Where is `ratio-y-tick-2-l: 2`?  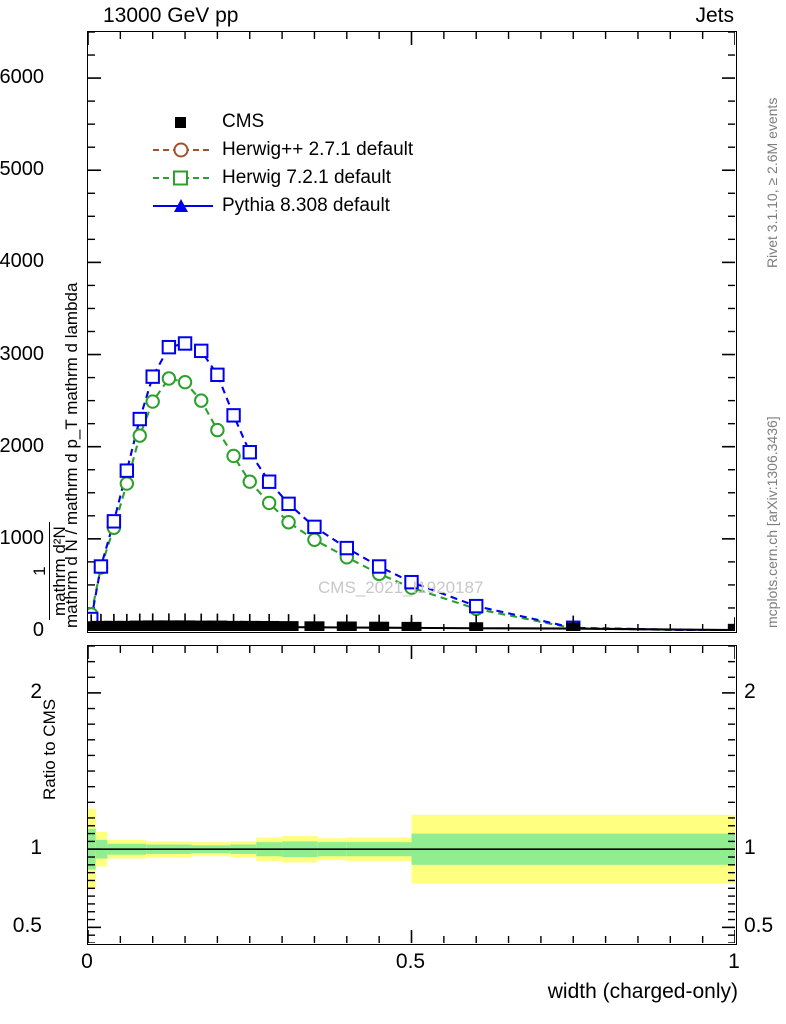
ratio-y-tick-2-l: 2 is located at coordinates (36, 691).